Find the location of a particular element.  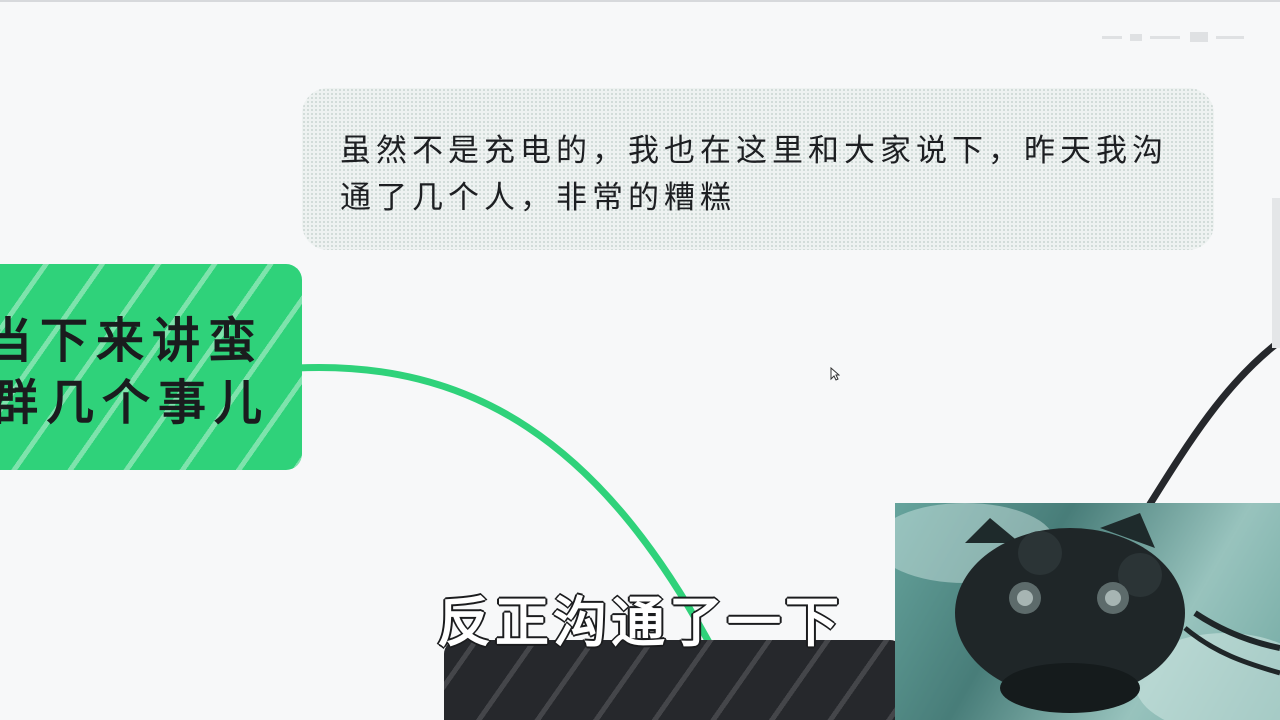

dark-topic-node is located at coordinates (674, 680).